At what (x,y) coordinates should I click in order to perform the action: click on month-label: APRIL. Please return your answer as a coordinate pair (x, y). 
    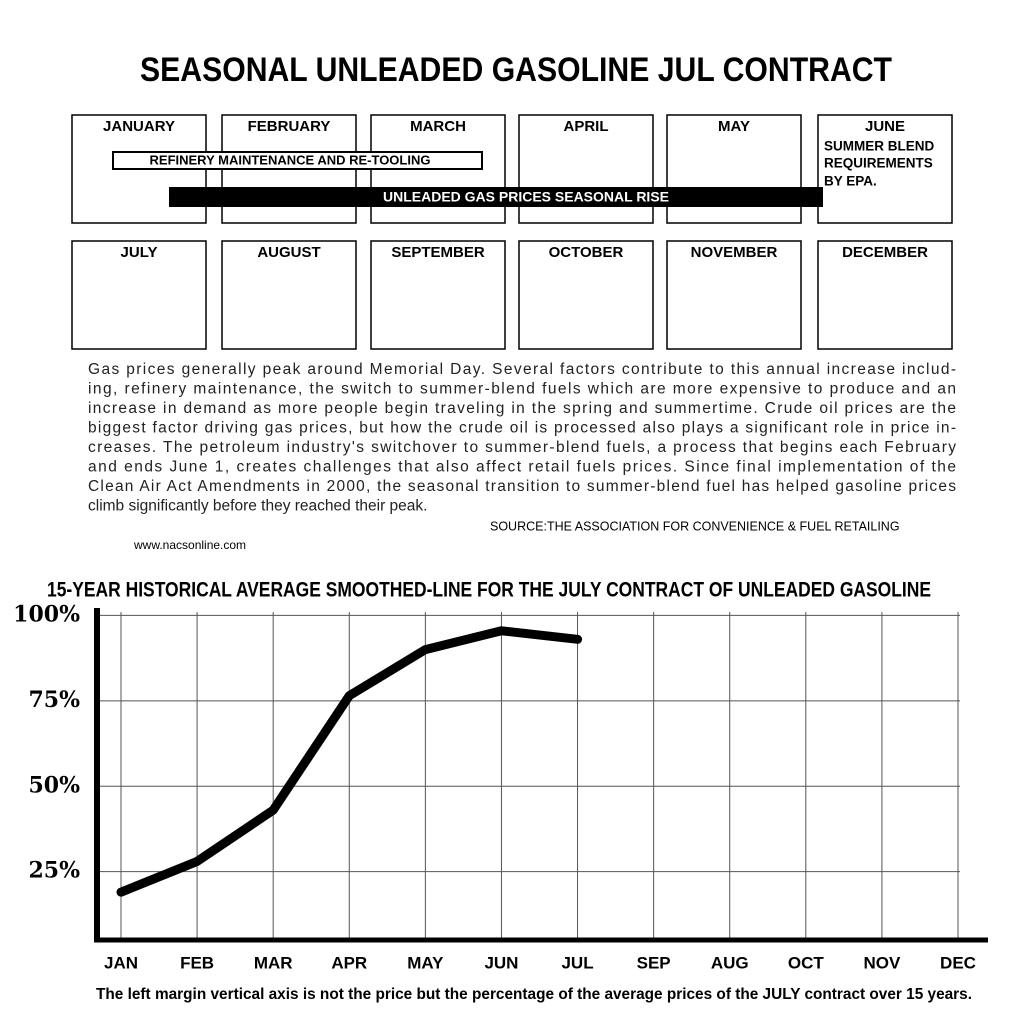
    Looking at the image, I should click on (586, 126).